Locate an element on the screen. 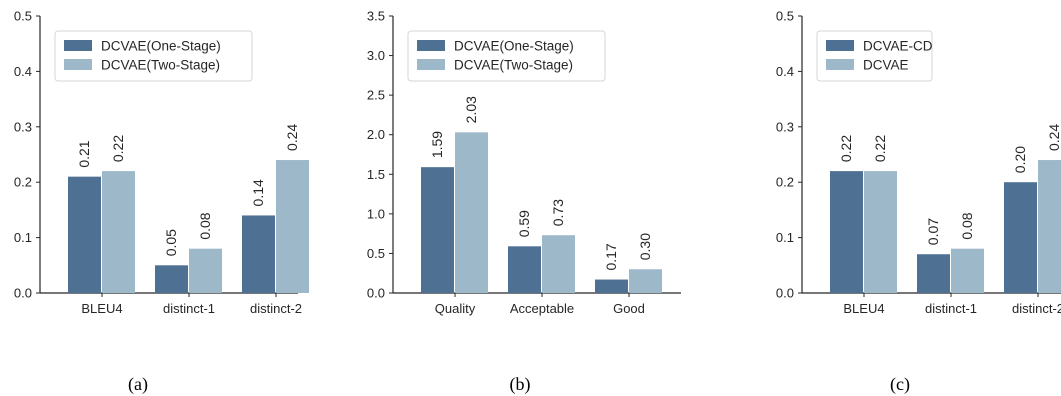  y-tick-label: 1.0 is located at coordinates (376, 213).